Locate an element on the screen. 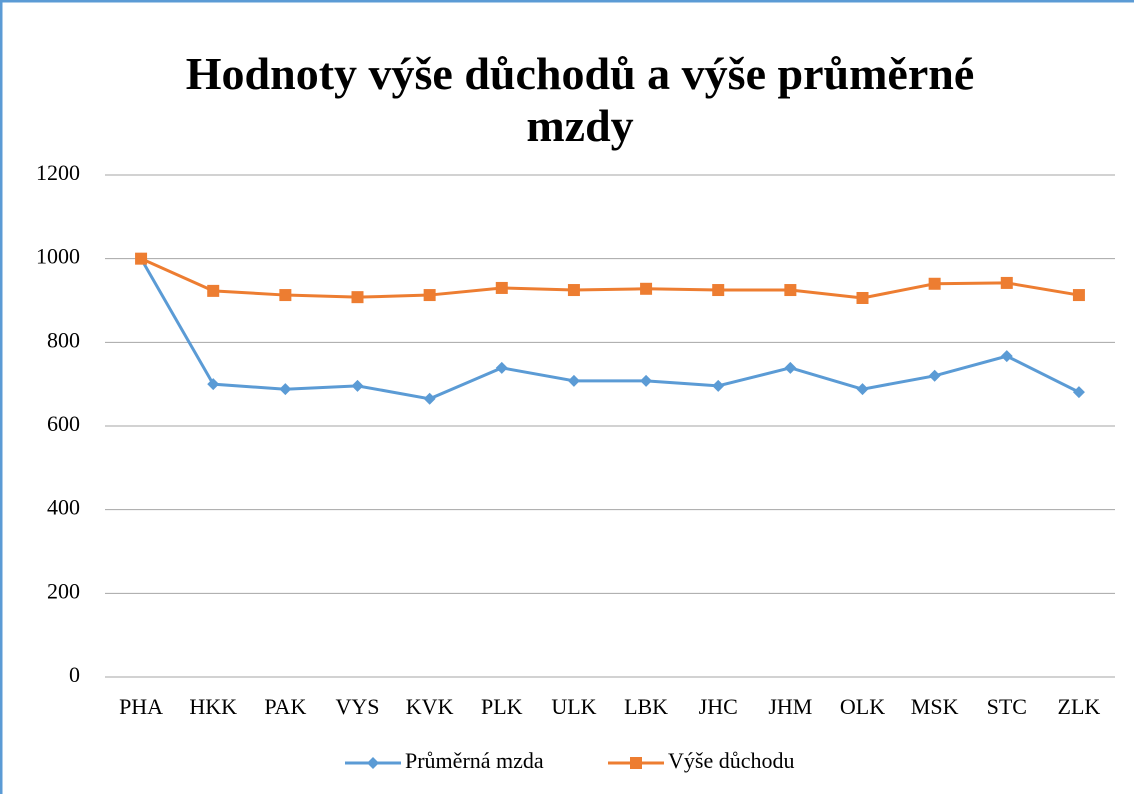 The height and width of the screenshot is (794, 1134). x-tick-label: PAK is located at coordinates (285, 706).